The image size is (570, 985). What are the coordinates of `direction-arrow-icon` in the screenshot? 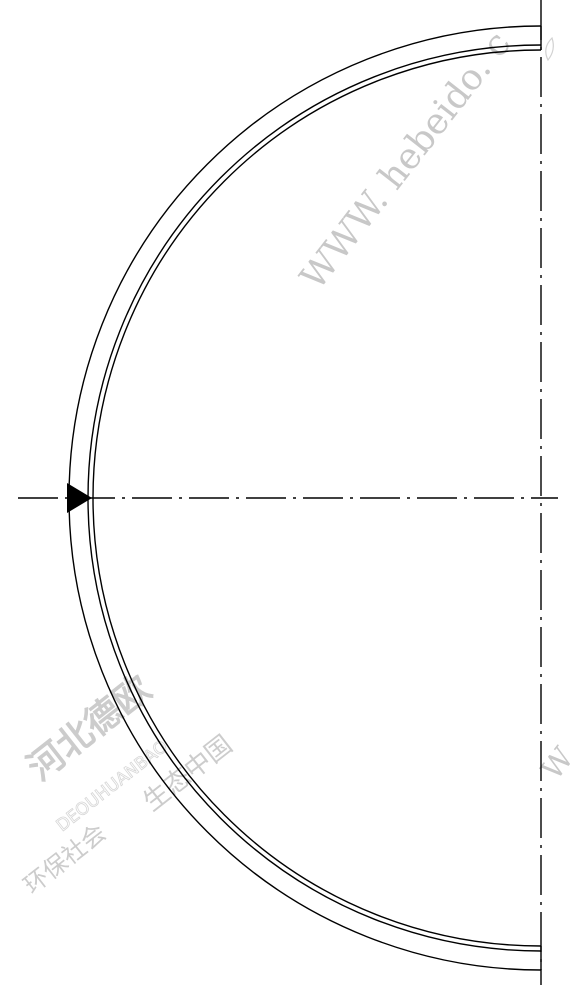 It's located at (79, 498).